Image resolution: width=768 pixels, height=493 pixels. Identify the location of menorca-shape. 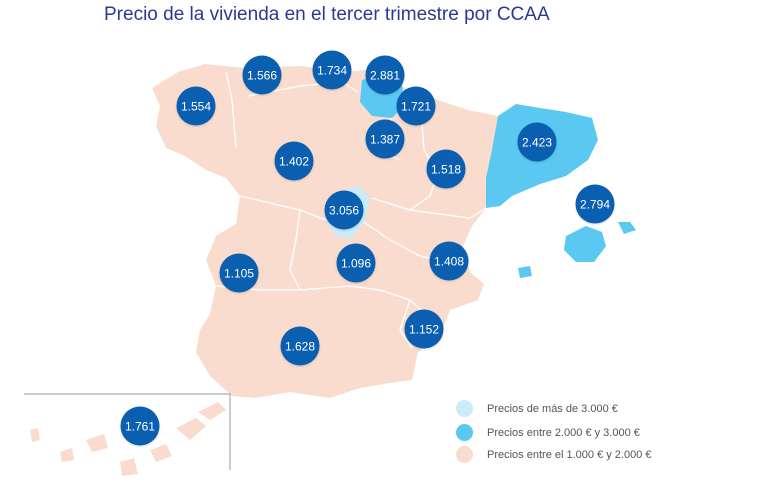
(627, 228).